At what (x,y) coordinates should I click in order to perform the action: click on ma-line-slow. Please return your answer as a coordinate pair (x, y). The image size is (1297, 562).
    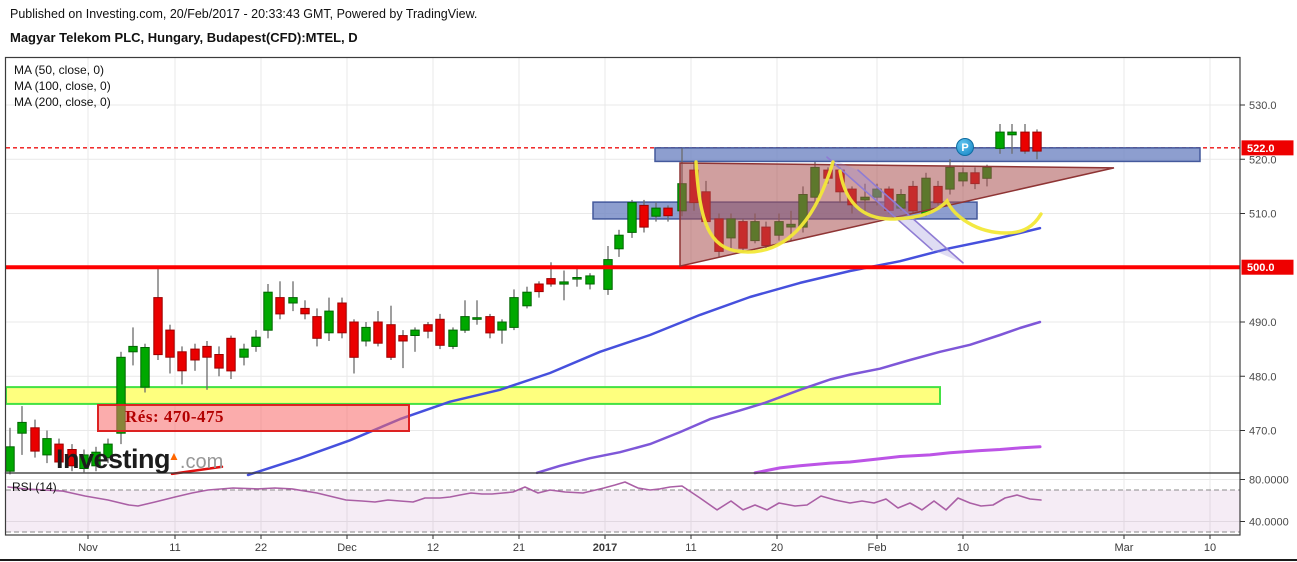
    Looking at the image, I should click on (897, 460).